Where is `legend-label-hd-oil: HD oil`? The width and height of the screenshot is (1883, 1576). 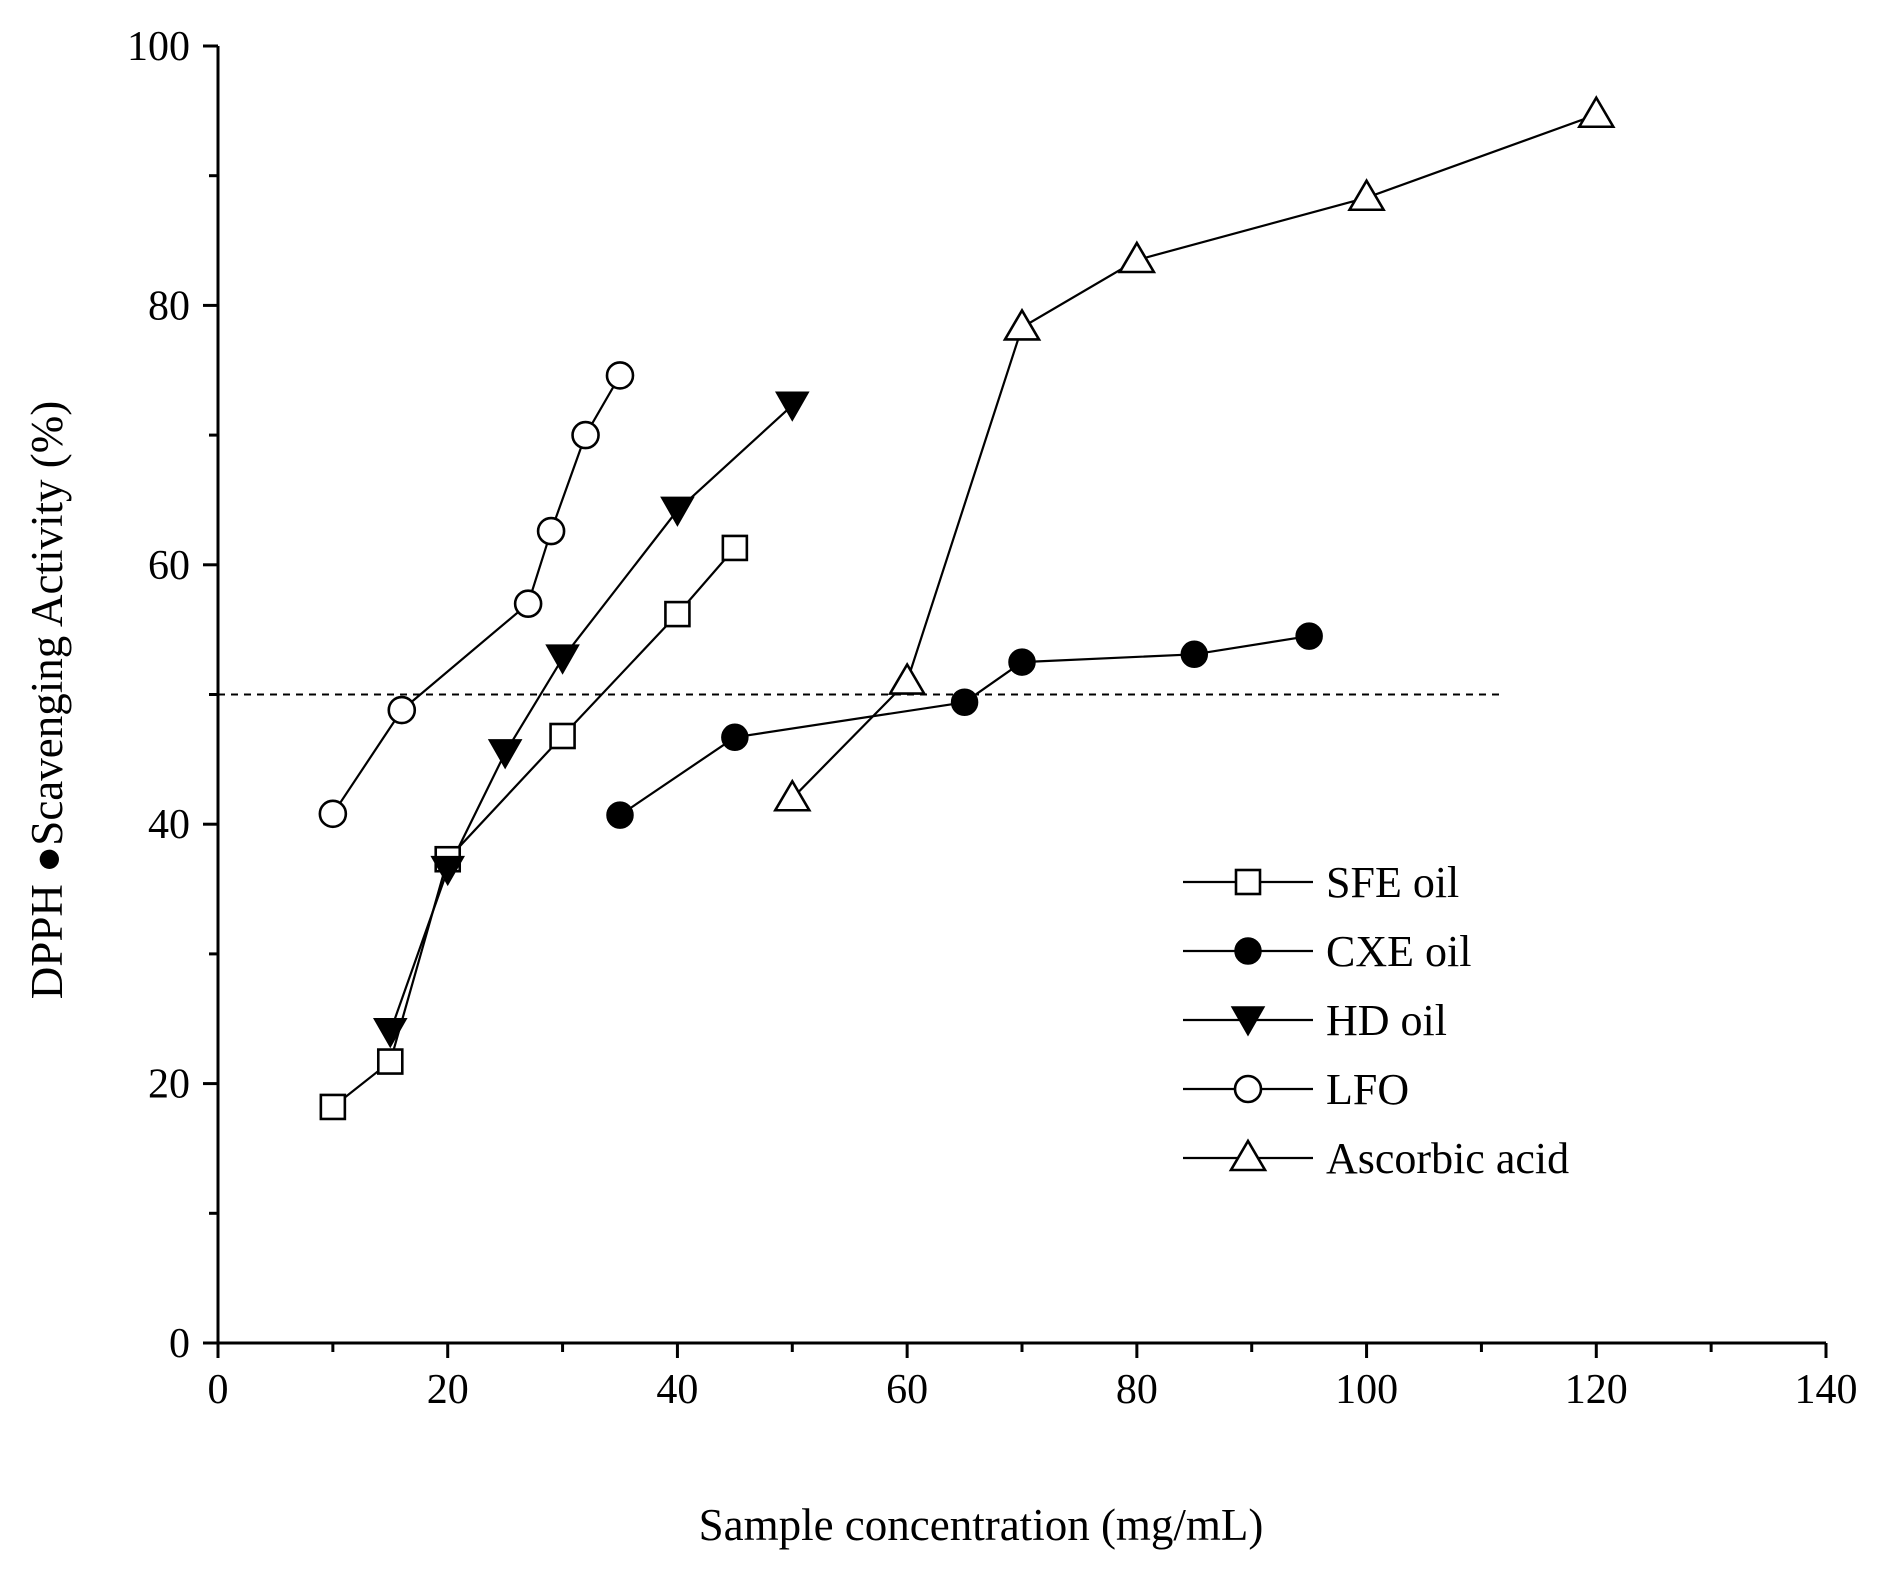
legend-label-hd-oil: HD oil is located at coordinates (1386, 1020).